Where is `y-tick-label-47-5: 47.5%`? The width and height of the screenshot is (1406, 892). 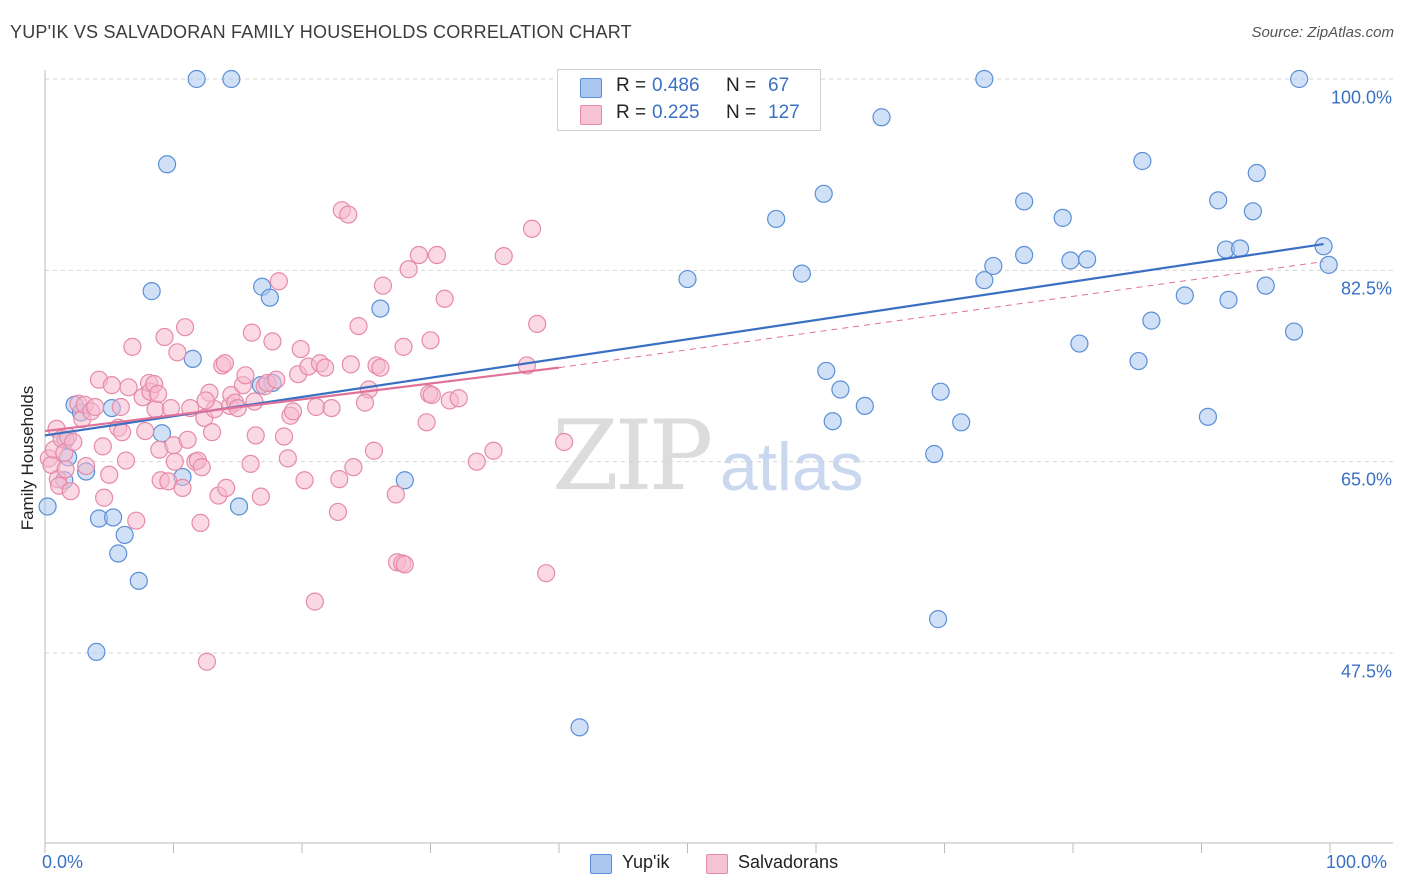
y-tick-label-47-5: 47.5% is located at coordinates (1366, 671).